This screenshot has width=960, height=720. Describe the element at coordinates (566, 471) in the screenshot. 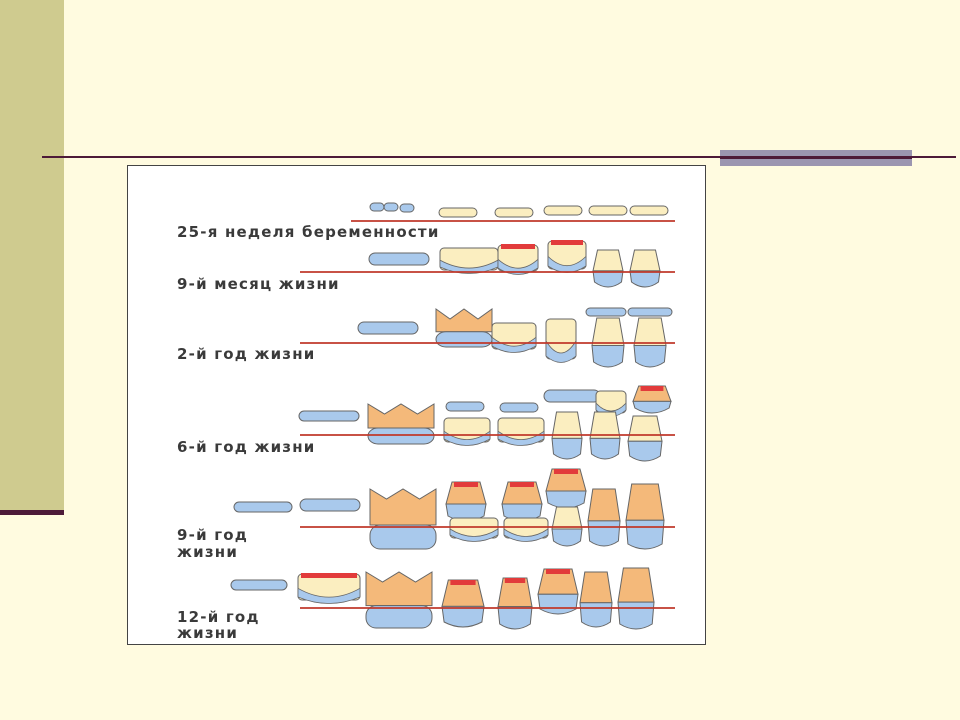

I see `crown-s5-4-pulp` at that location.